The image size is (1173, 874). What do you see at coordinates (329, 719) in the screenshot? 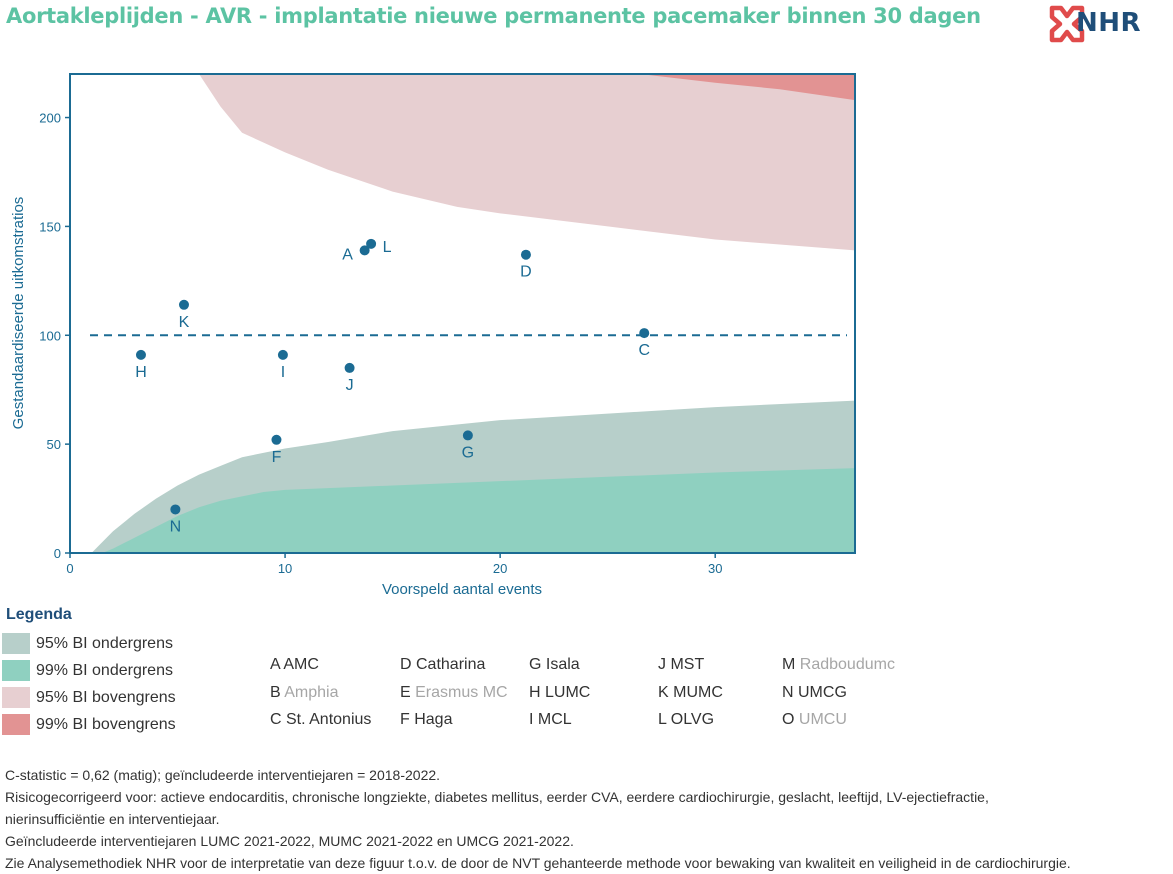
I see `hospital-name: St. Antonius` at bounding box center [329, 719].